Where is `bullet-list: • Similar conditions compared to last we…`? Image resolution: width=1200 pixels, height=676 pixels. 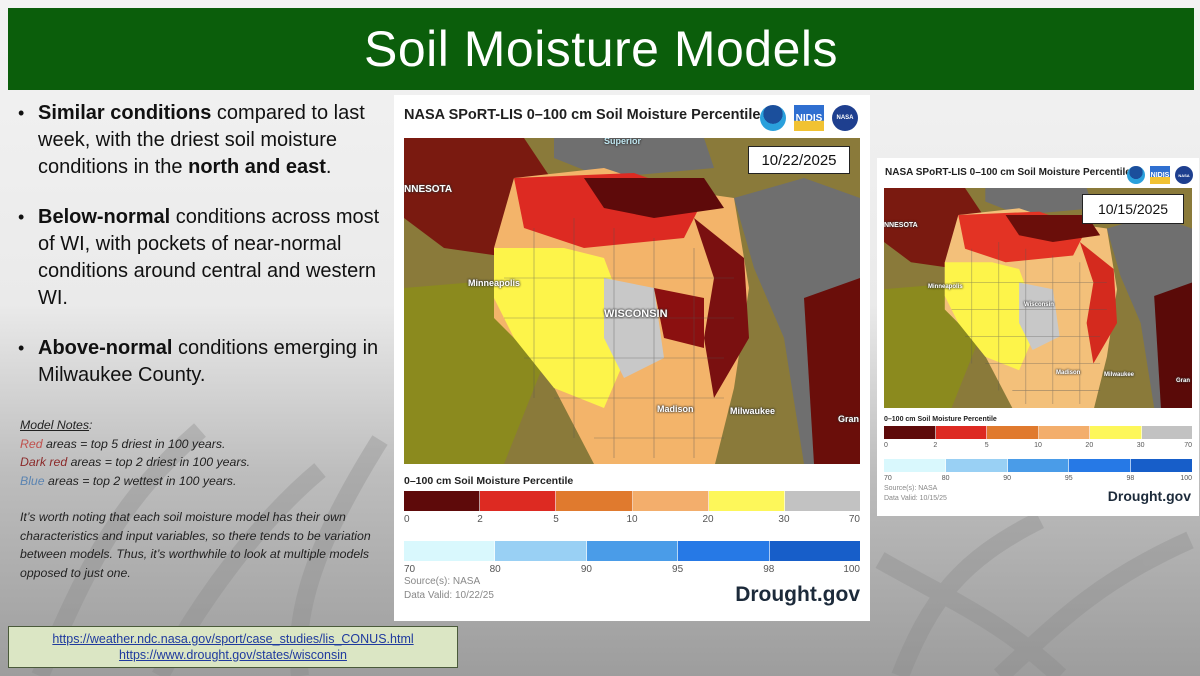
bullet-list: • Similar conditions compared to last we… is located at coordinates (203, 256).